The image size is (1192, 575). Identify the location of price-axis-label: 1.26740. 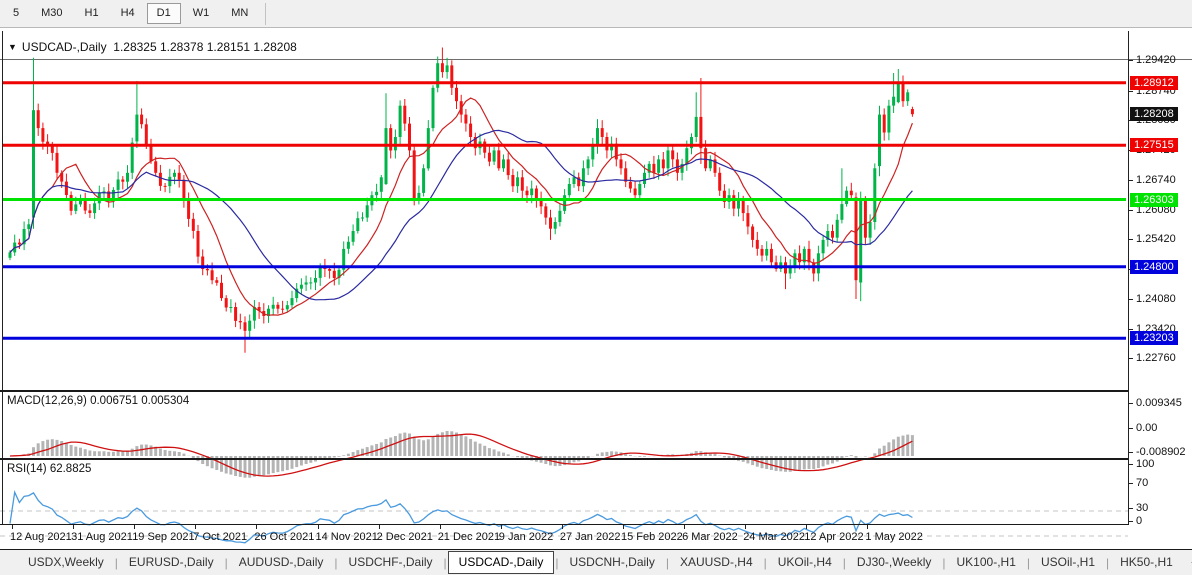
(1156, 180).